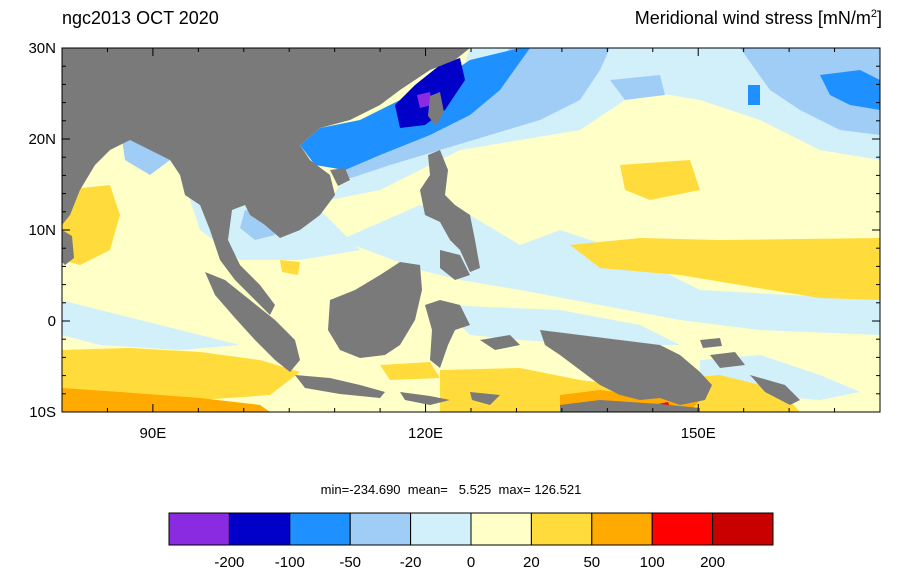  Describe the element at coordinates (42, 48) in the screenshot. I see `lat-tick-label: 30N` at that location.